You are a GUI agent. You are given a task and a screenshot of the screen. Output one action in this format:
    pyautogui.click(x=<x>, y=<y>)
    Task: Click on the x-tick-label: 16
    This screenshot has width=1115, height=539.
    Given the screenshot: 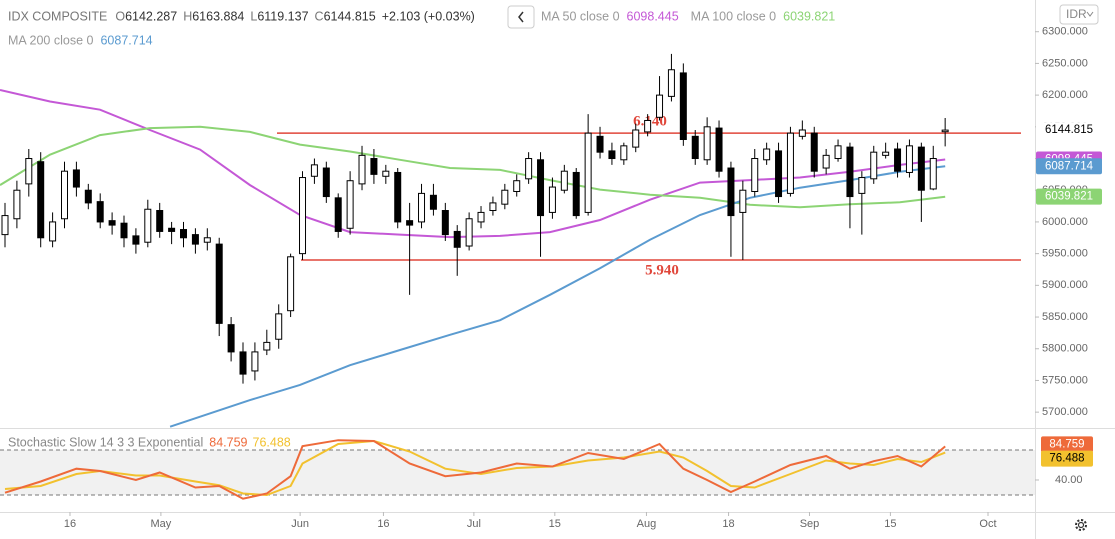 What is the action you would take?
    pyautogui.click(x=383, y=524)
    